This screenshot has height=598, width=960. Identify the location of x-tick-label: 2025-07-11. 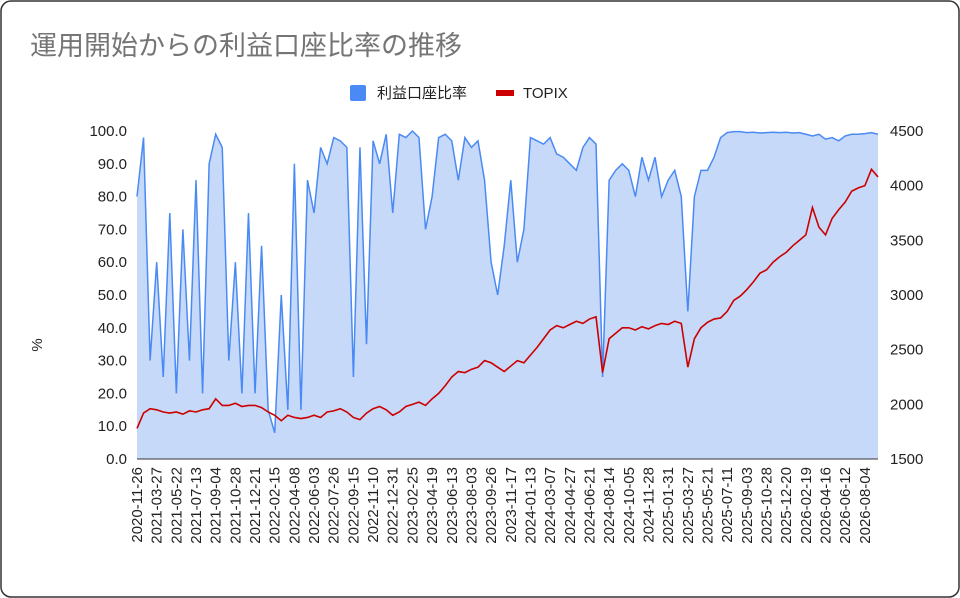
(727, 505).